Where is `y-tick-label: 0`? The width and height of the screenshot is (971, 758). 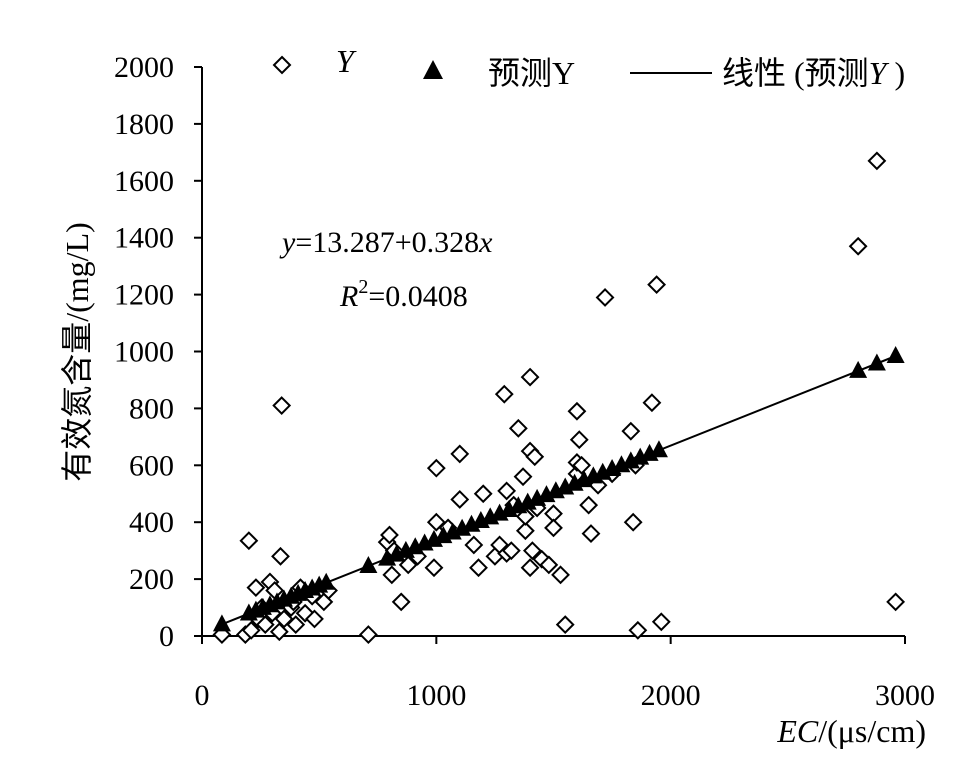 y-tick-label: 0 is located at coordinates (166, 636).